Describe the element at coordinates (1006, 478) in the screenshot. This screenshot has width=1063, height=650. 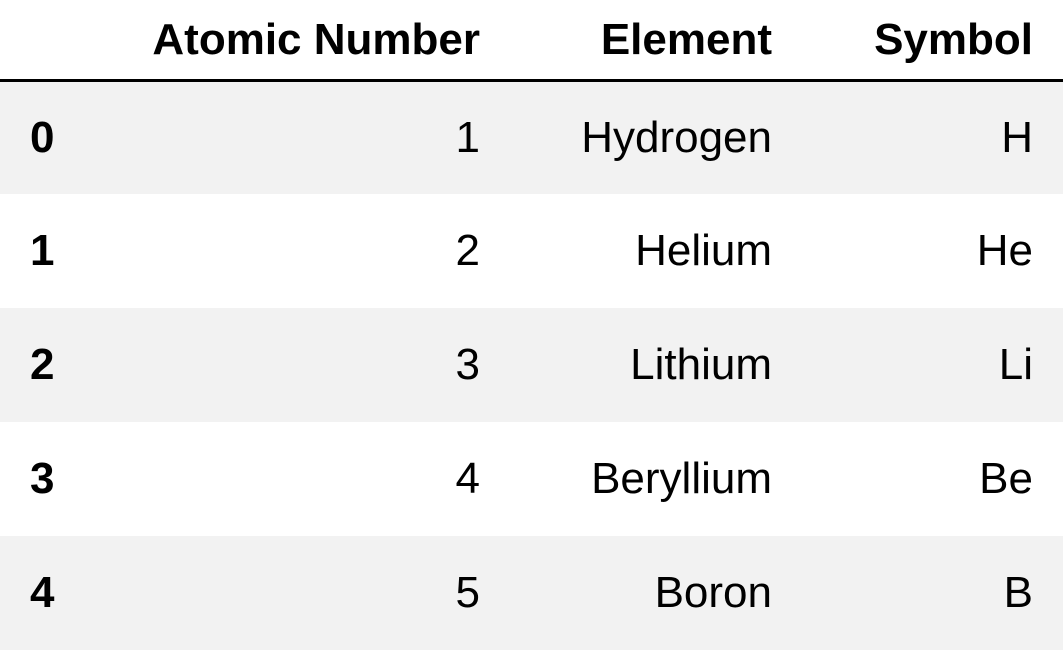
I see `symbol-cell: Be` at that location.